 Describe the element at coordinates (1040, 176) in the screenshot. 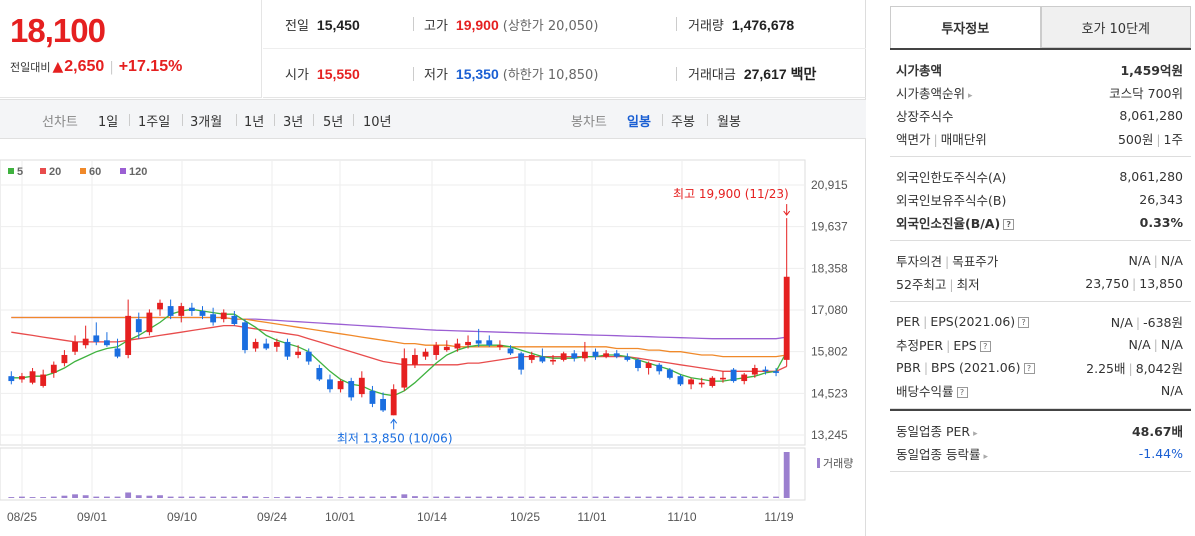

I see `info-row: 외국인한도주식수(A) 8,061,280` at that location.